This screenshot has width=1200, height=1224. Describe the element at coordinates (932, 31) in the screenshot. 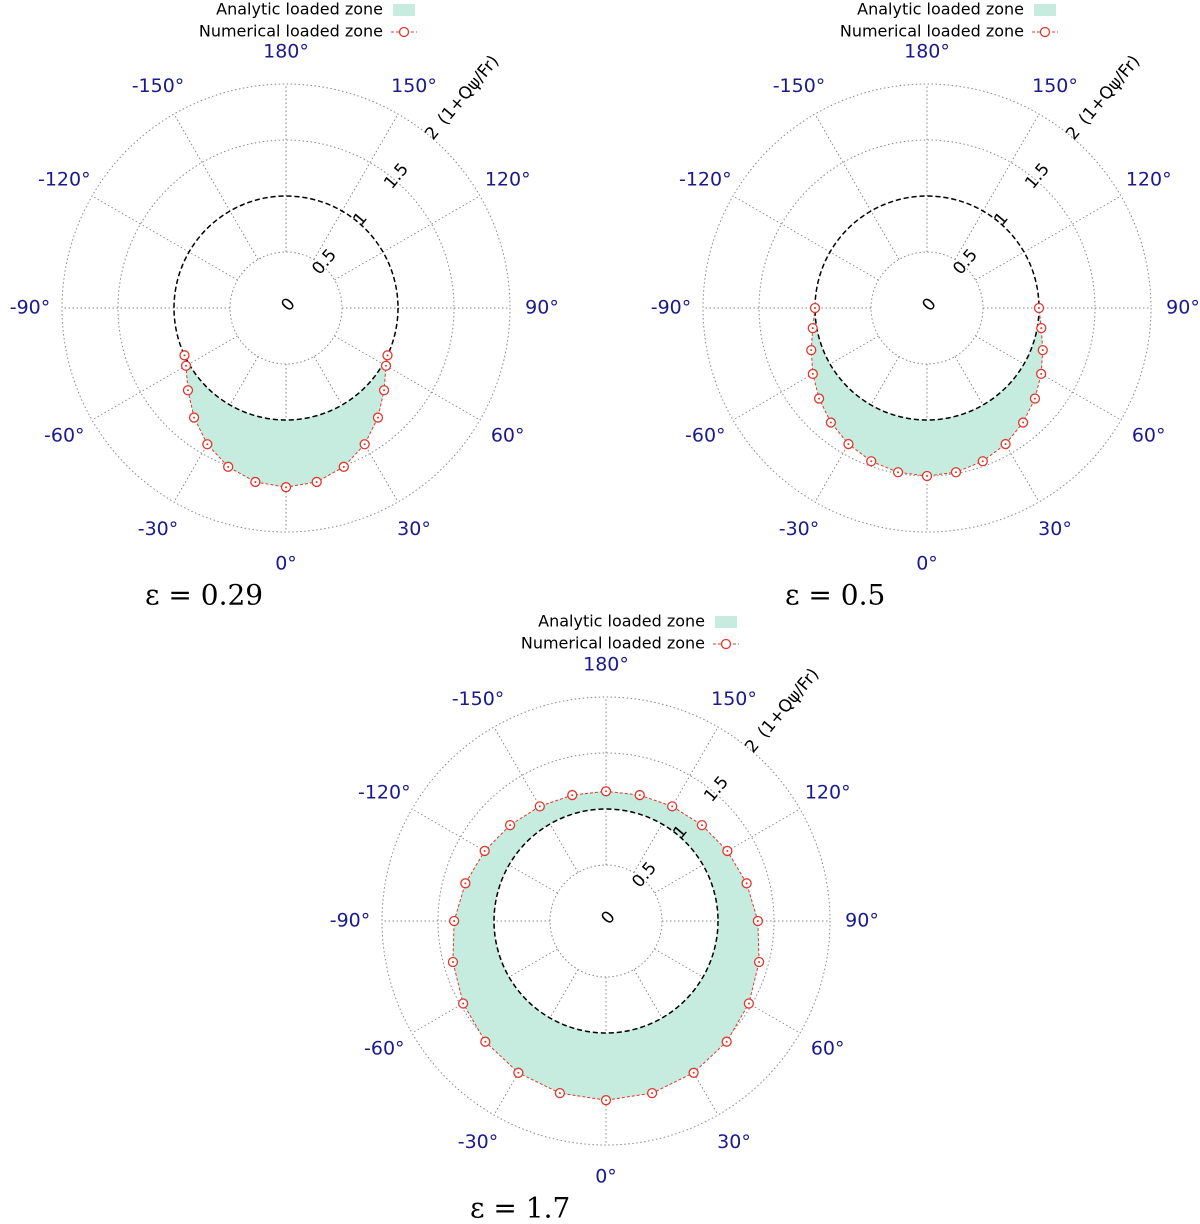

I see `legend-label: Numerical loaded zone` at that location.